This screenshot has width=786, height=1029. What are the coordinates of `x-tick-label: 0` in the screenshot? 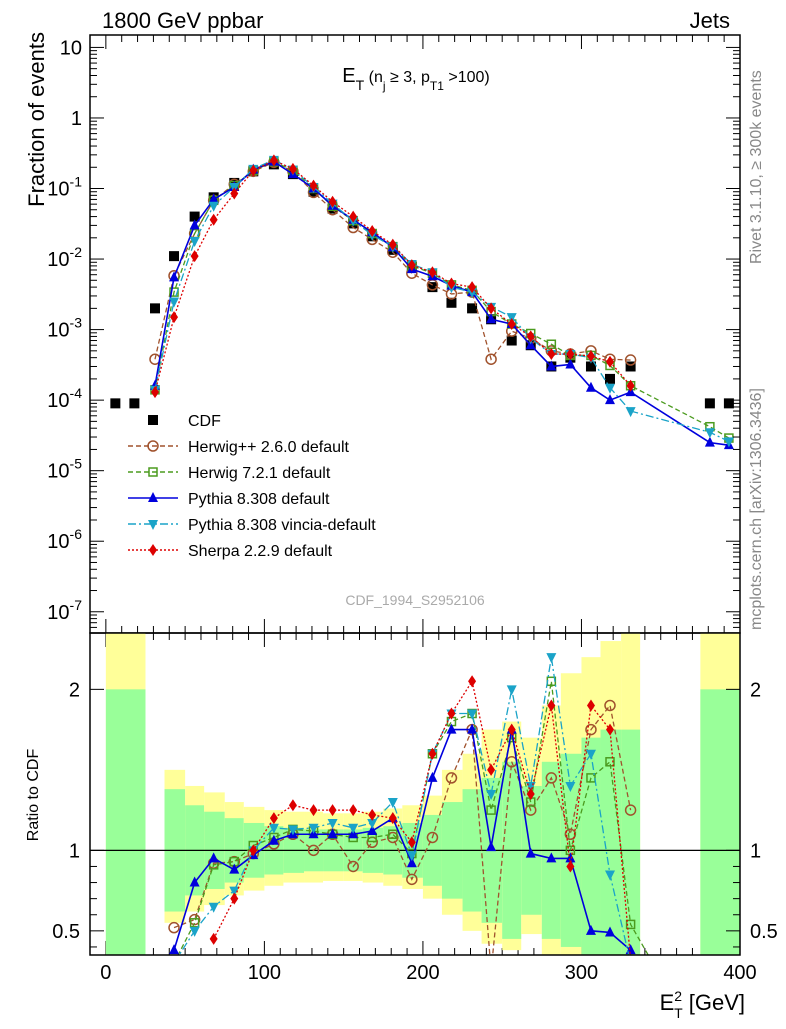 It's located at (105, 973).